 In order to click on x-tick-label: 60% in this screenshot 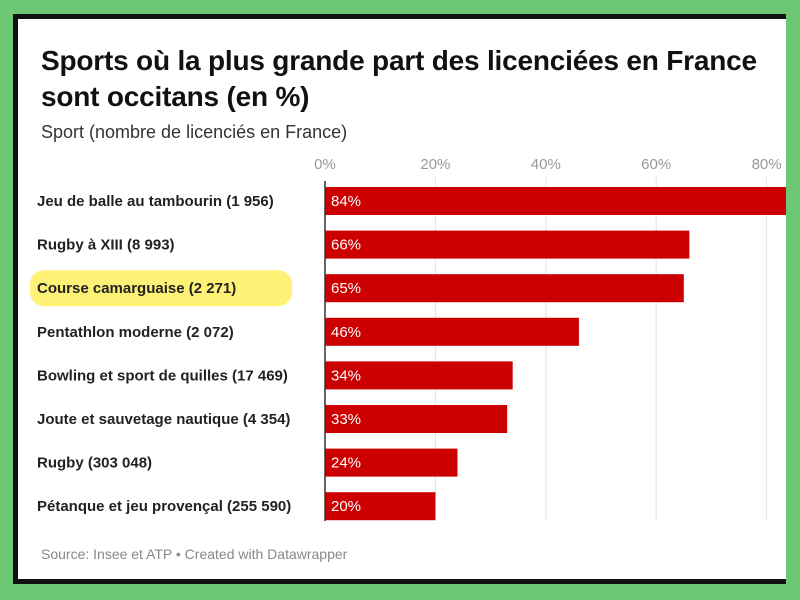, I will do `click(656, 164)`.